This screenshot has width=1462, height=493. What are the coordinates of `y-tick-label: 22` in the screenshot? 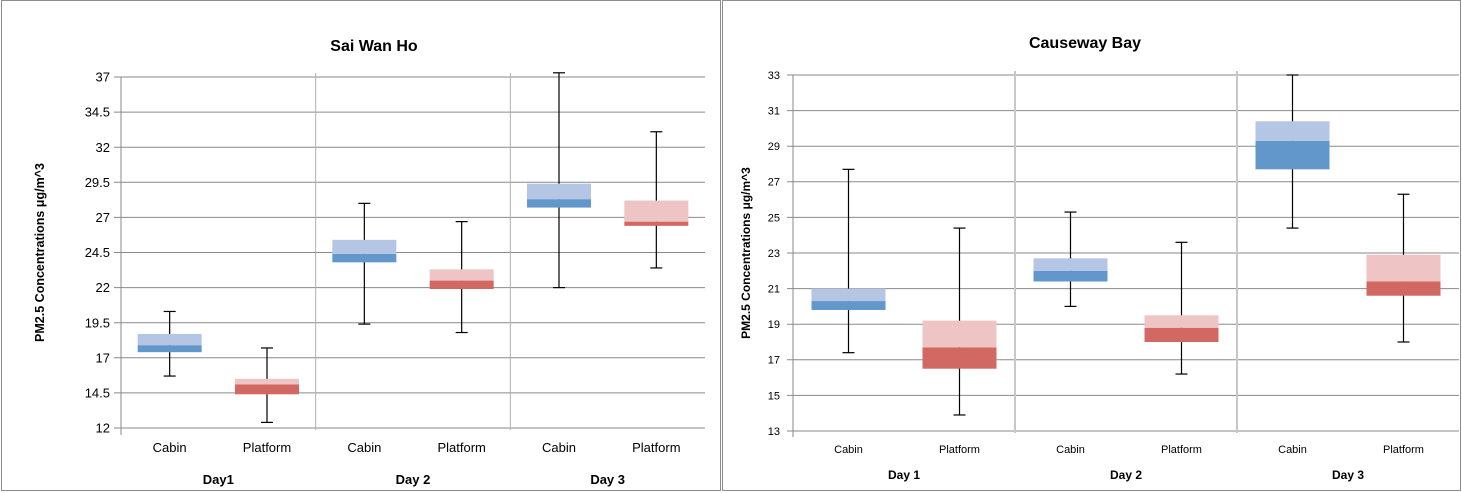 It's located at (103, 287).